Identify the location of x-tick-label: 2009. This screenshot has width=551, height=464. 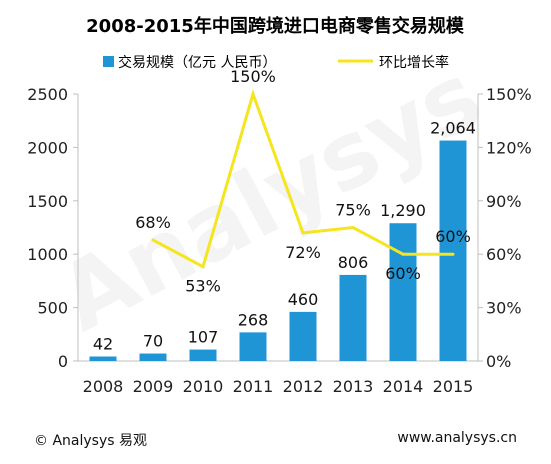
(153, 386).